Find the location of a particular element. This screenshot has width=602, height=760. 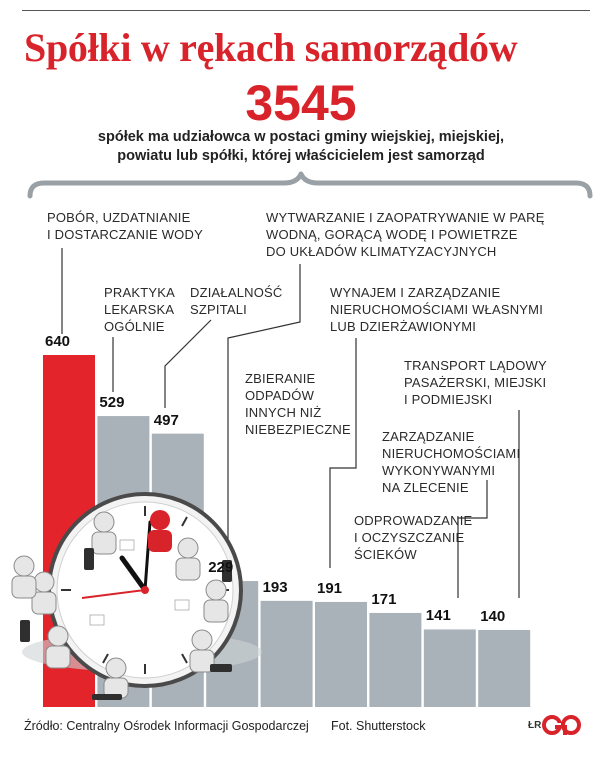

category-label-line: ODPROWADZANIE is located at coordinates (413, 520).